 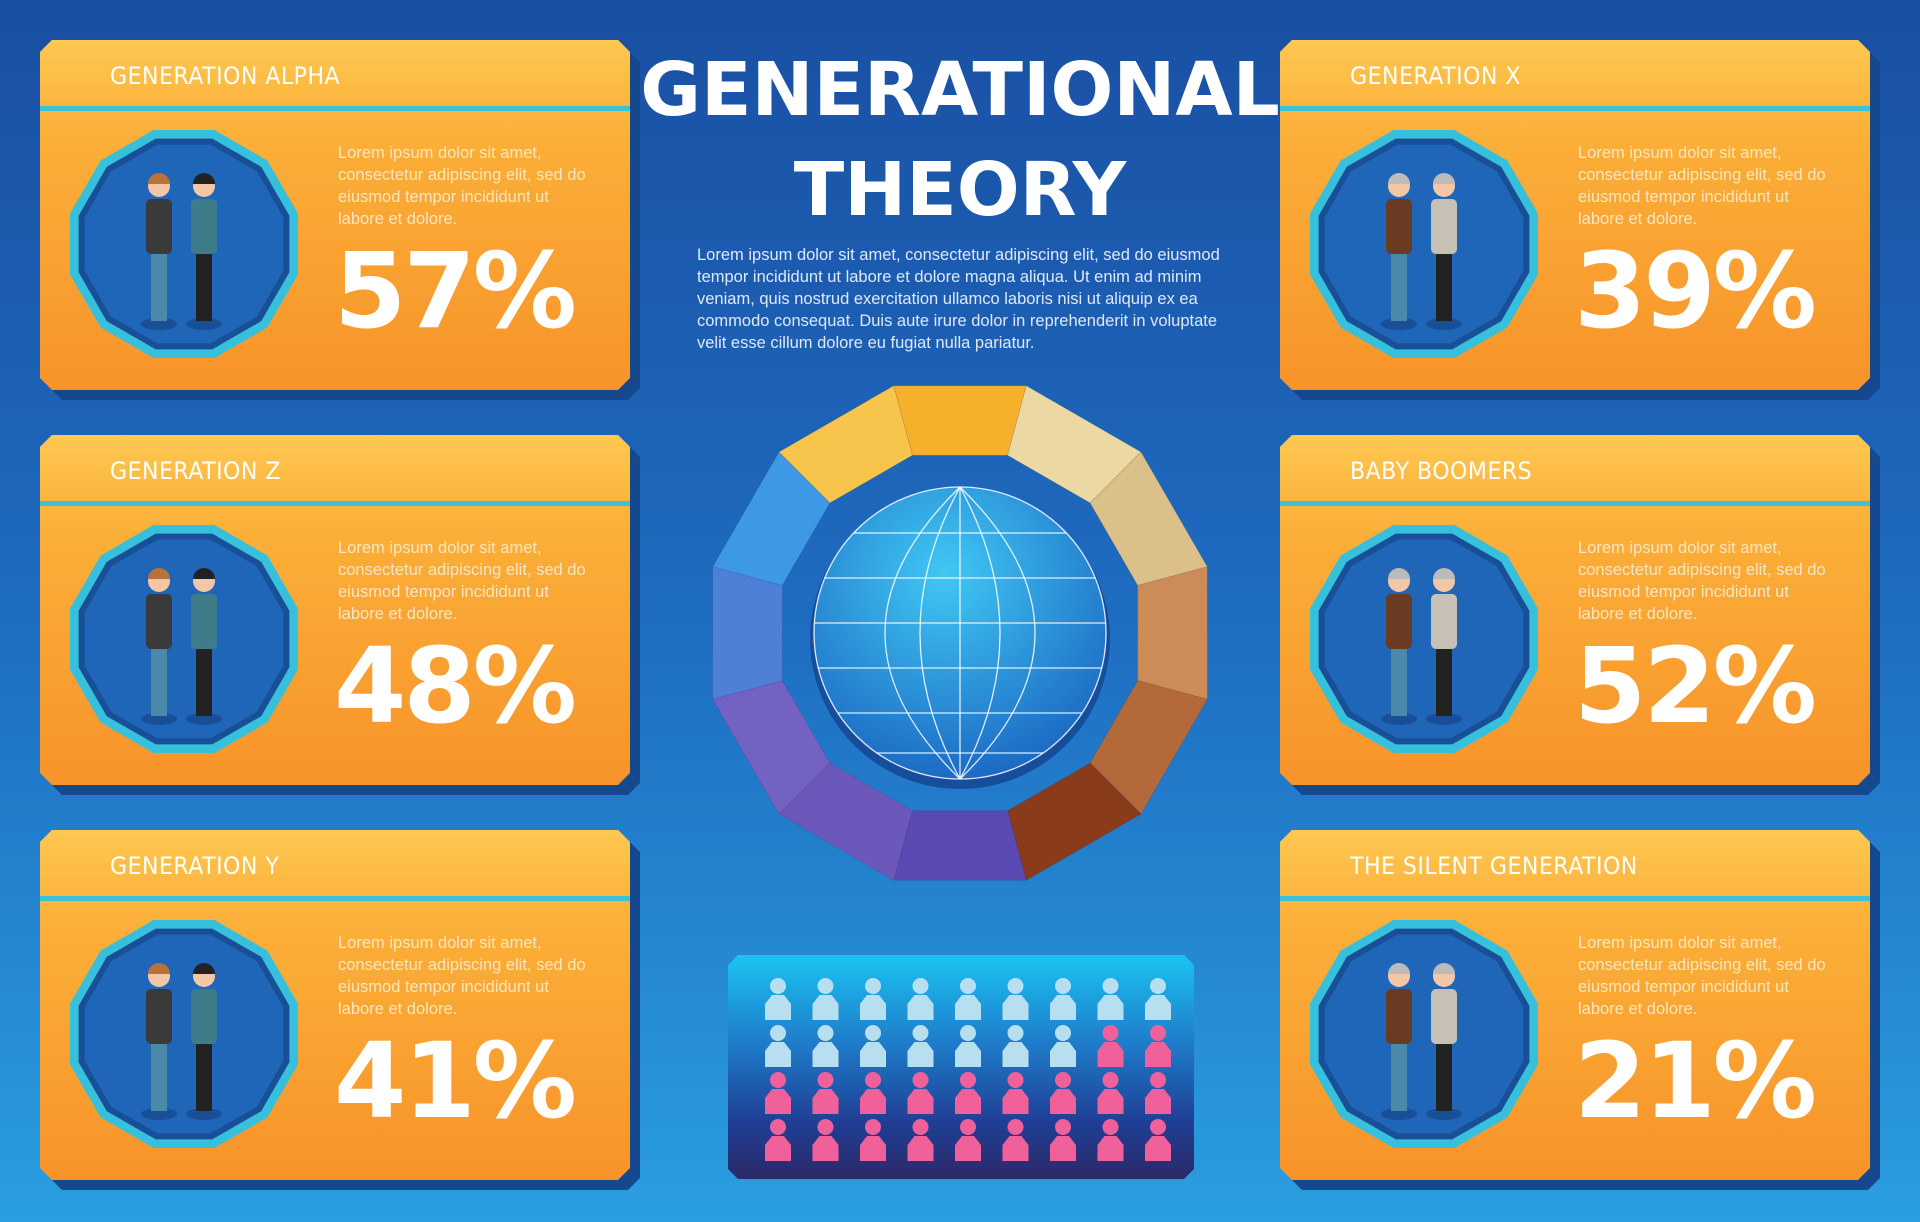 What do you see at coordinates (1694, 1081) in the screenshot?
I see `card-percentage: 21%` at bounding box center [1694, 1081].